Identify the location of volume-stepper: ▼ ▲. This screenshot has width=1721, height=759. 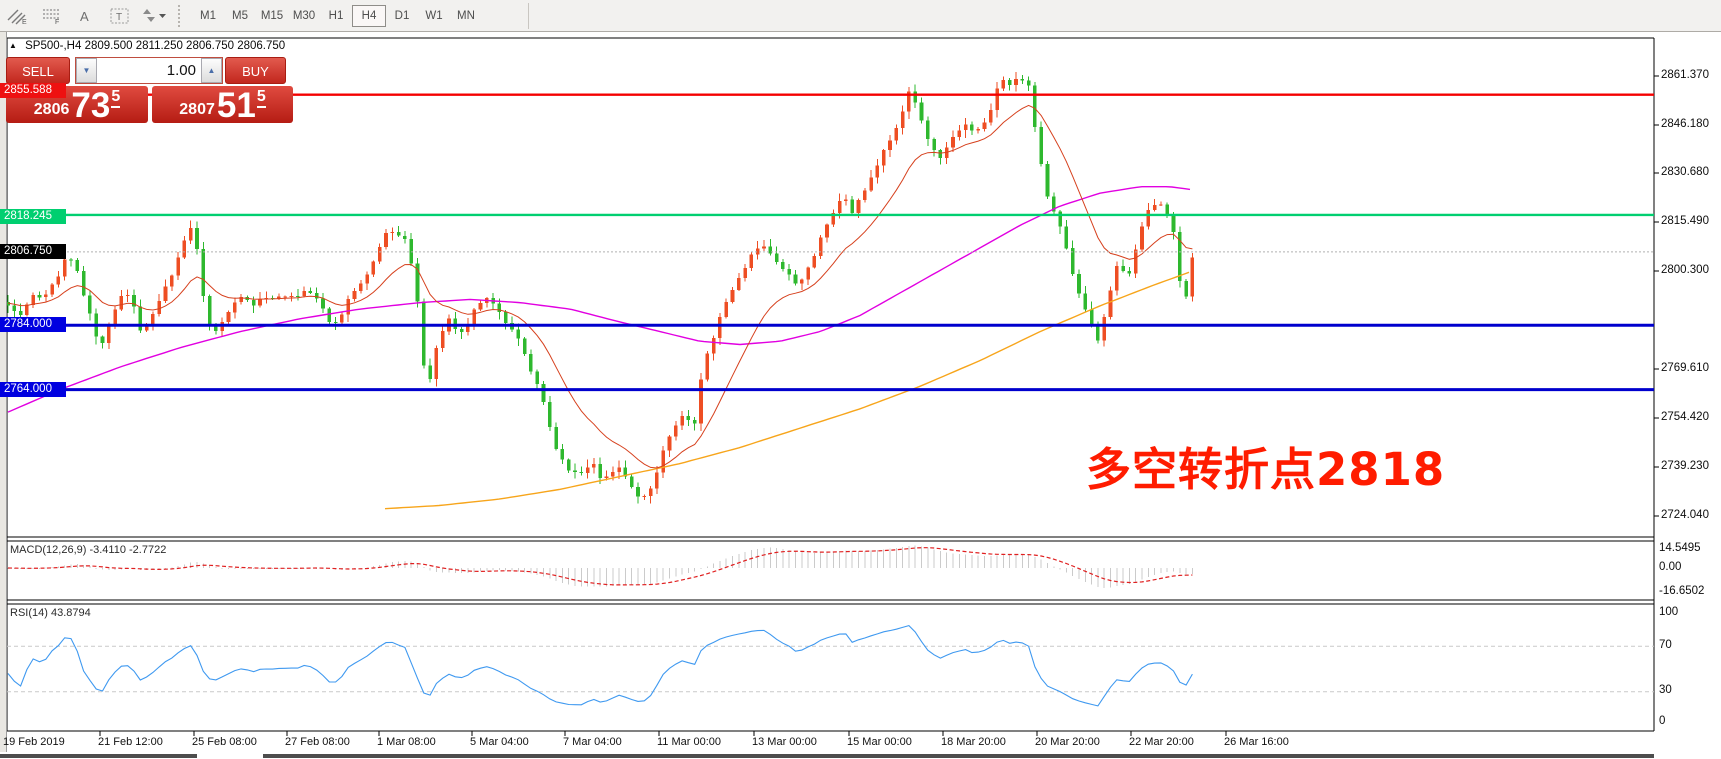
(149, 70).